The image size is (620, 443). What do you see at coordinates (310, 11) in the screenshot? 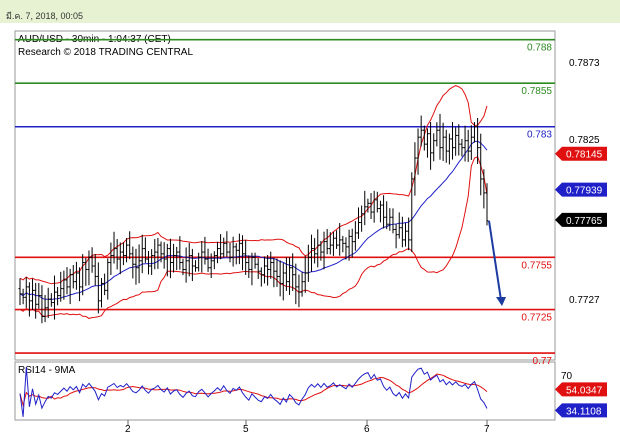
I see `date-bar: มี.ค. 7, 2018, 00:05` at bounding box center [310, 11].